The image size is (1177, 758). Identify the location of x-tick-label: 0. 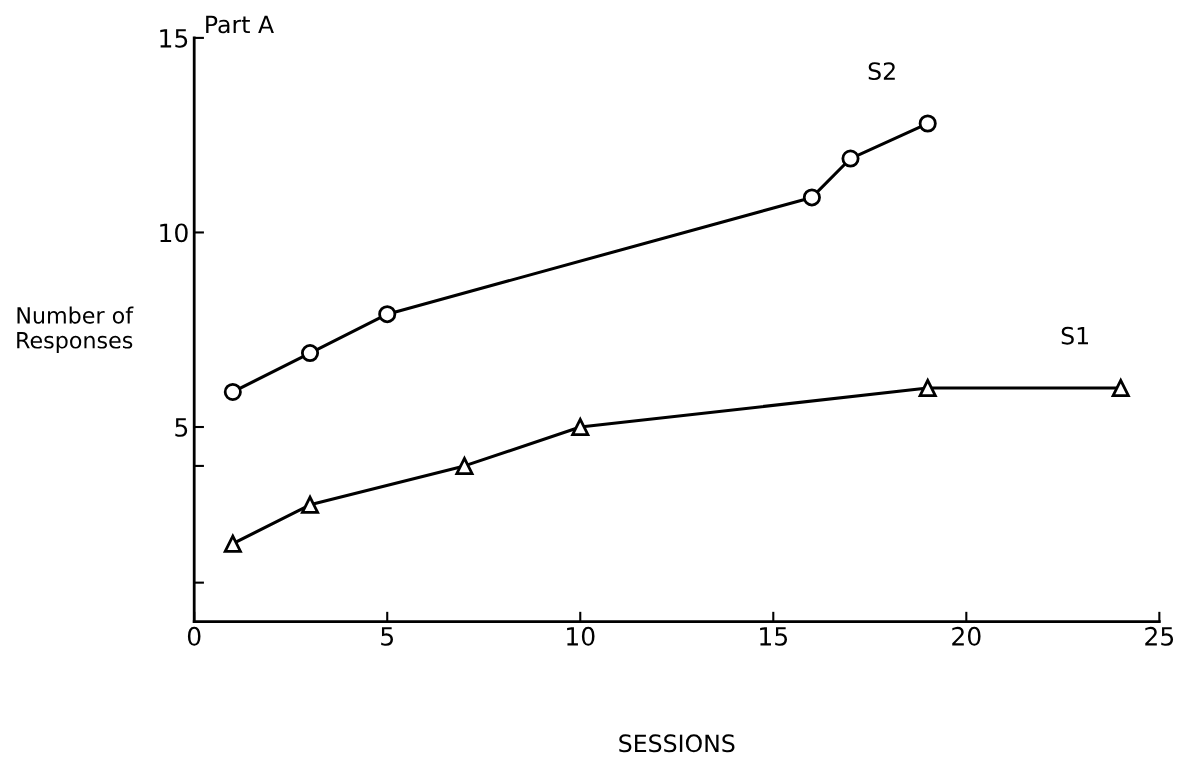
(194, 636).